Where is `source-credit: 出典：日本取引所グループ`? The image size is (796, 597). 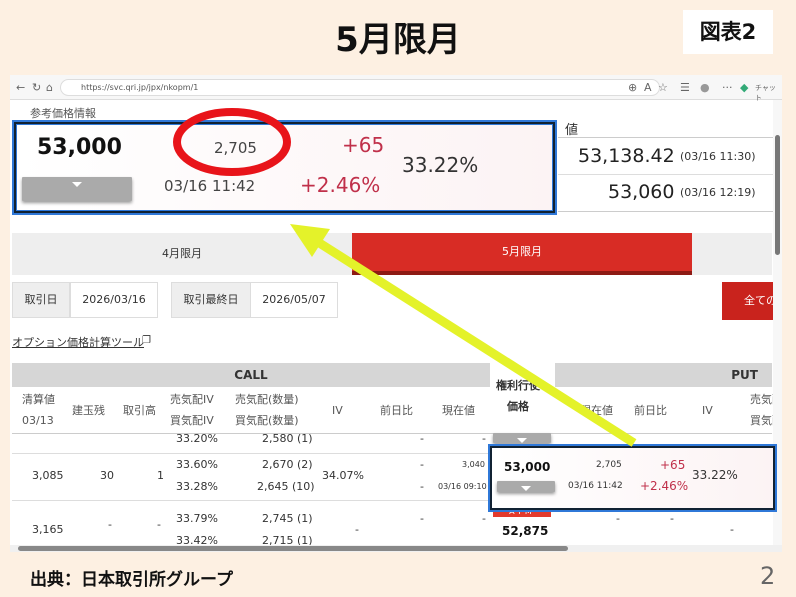
source-credit: 出典：日本取引所グループ is located at coordinates (131, 580).